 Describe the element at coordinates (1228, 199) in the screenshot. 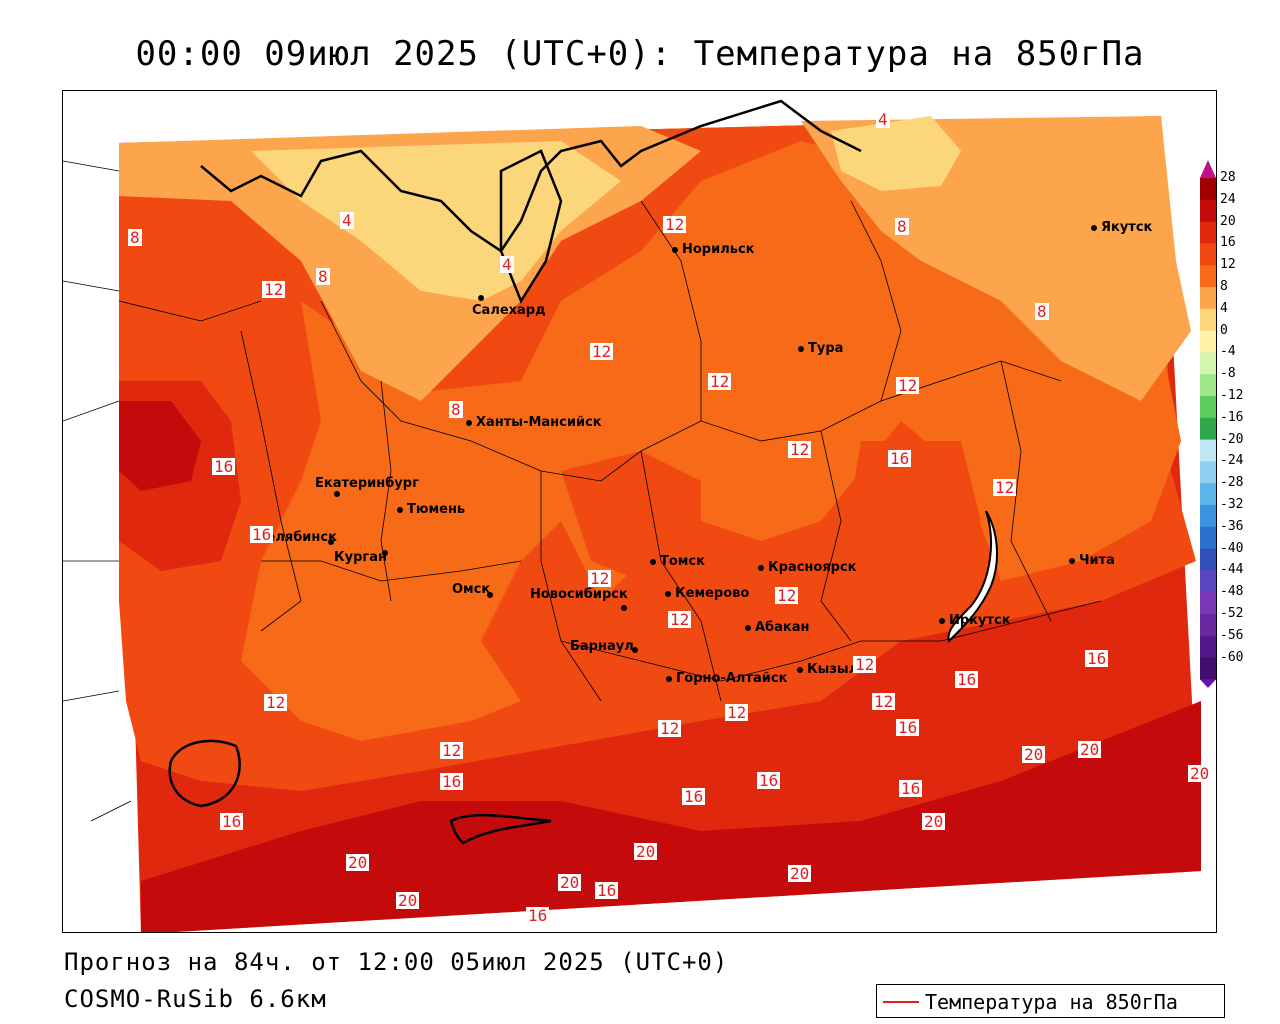

I see `colorbar-tick-label: 24` at that location.